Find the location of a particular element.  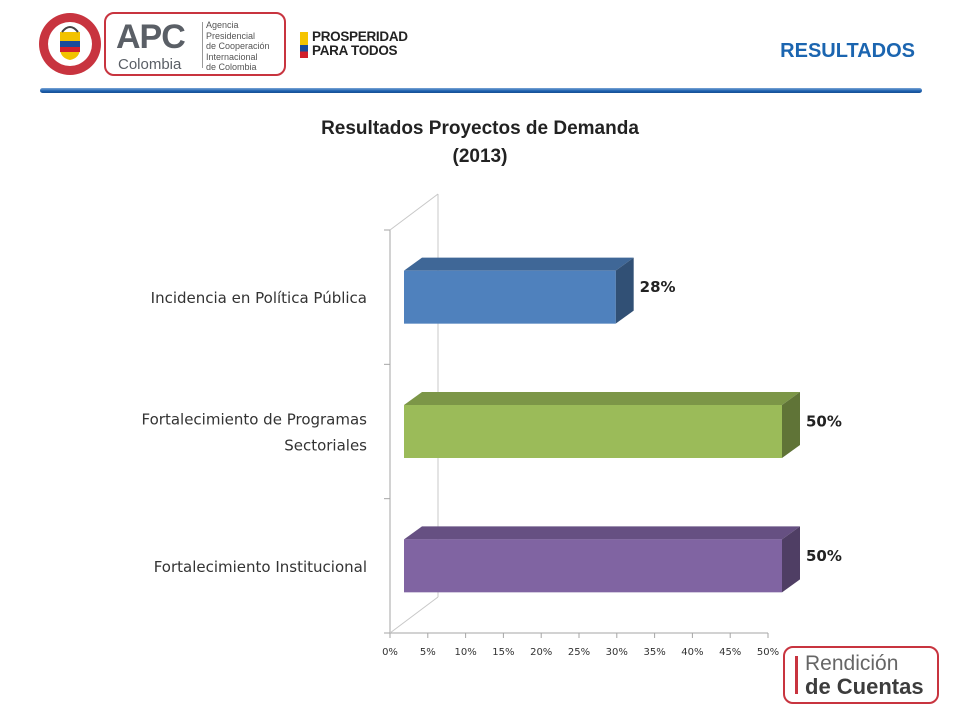

x-tick-label: 15% is located at coordinates (503, 652).